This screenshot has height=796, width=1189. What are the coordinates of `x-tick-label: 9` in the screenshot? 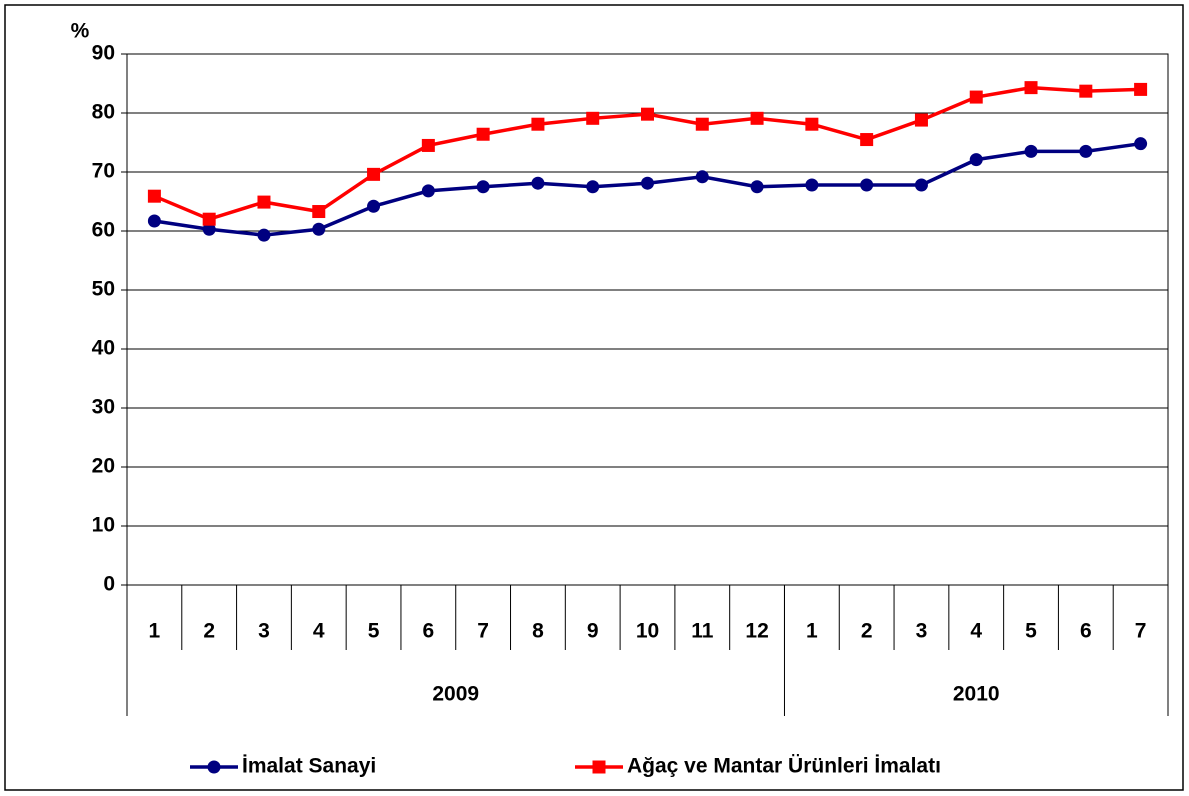 It's located at (593, 631).